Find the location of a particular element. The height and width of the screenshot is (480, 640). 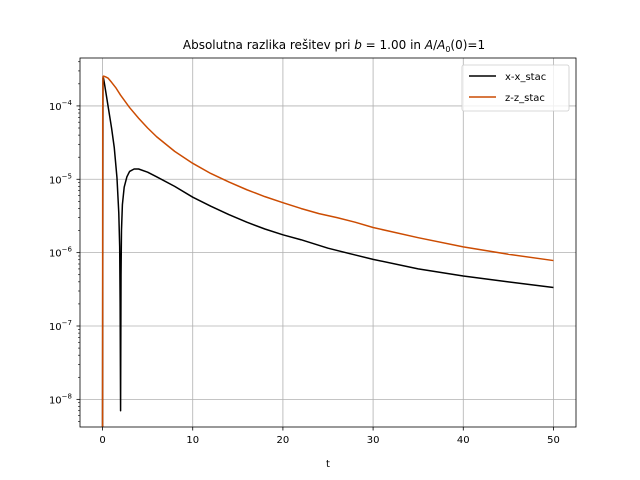

x-tick-label: 0 is located at coordinates (102, 440).